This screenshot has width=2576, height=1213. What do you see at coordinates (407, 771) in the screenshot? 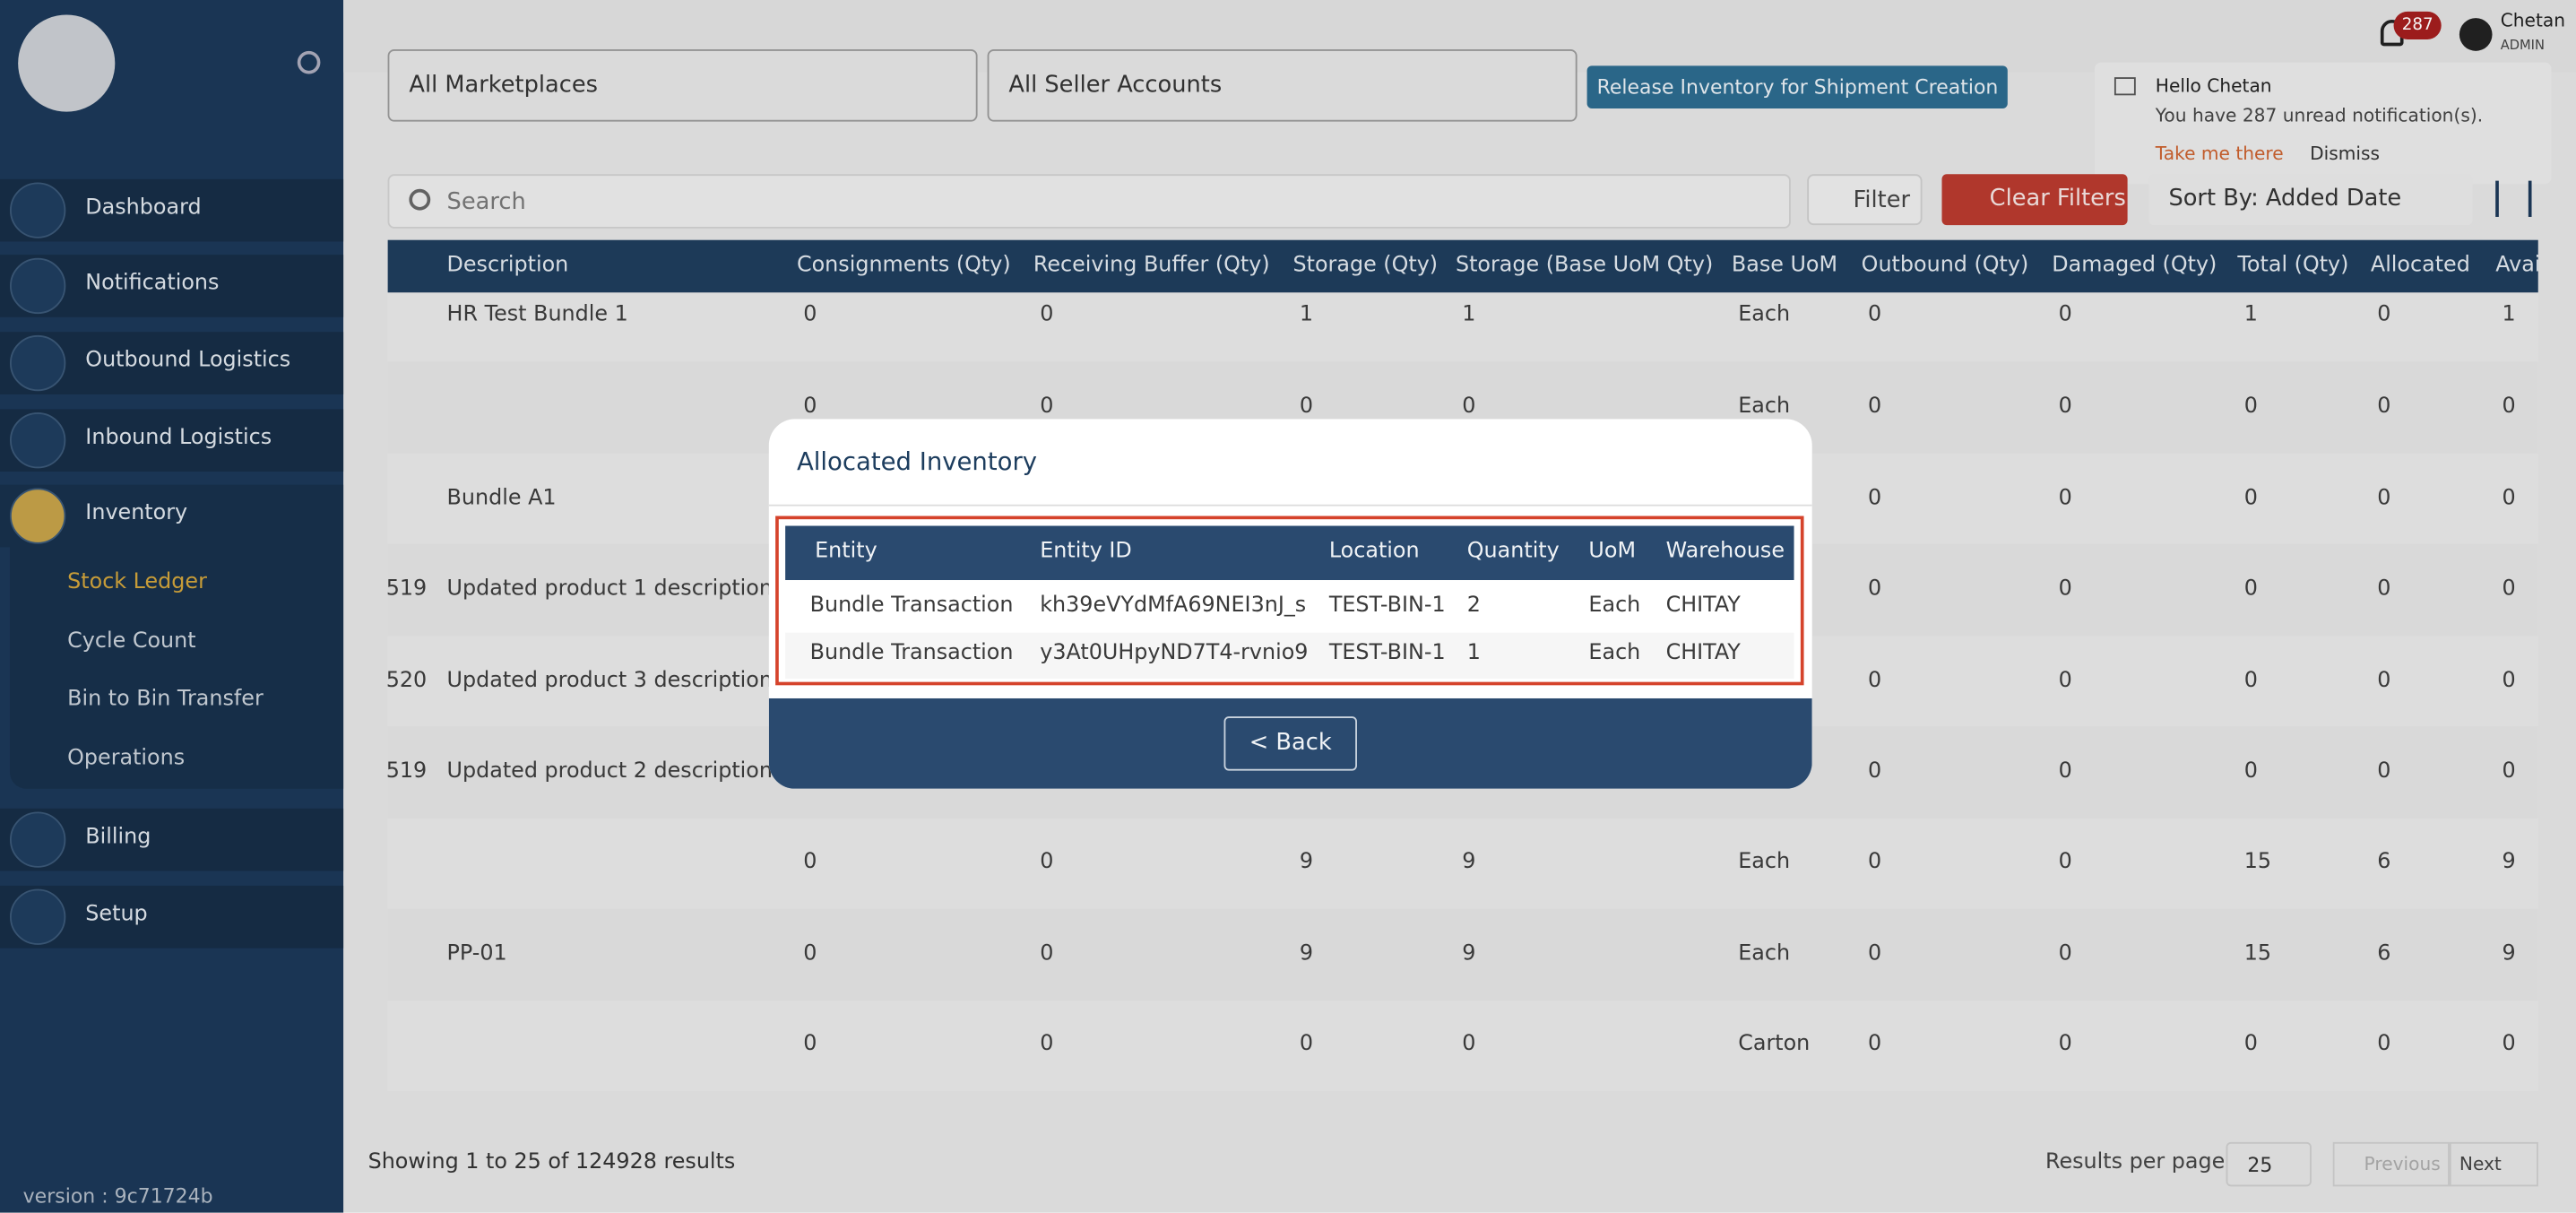
I see `table-cell: 519` at bounding box center [407, 771].